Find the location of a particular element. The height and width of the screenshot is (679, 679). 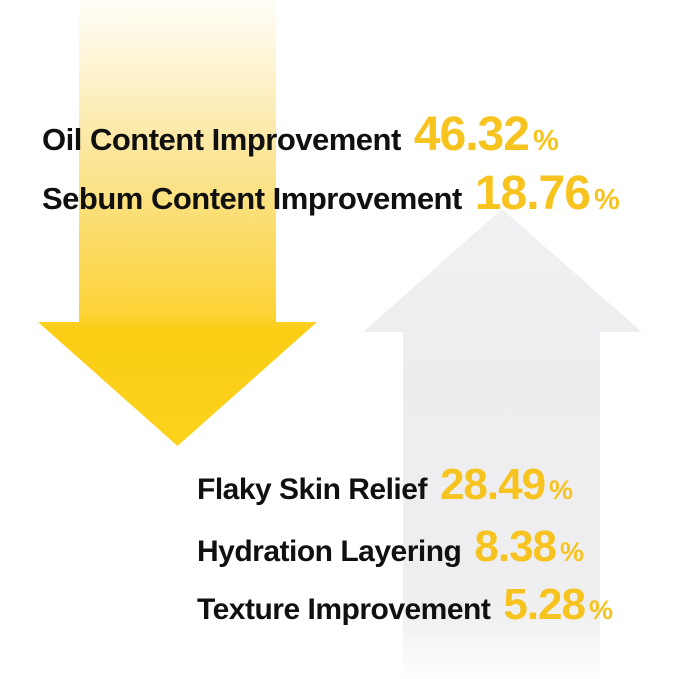

stat-value: 46.32 is located at coordinates (471, 134).